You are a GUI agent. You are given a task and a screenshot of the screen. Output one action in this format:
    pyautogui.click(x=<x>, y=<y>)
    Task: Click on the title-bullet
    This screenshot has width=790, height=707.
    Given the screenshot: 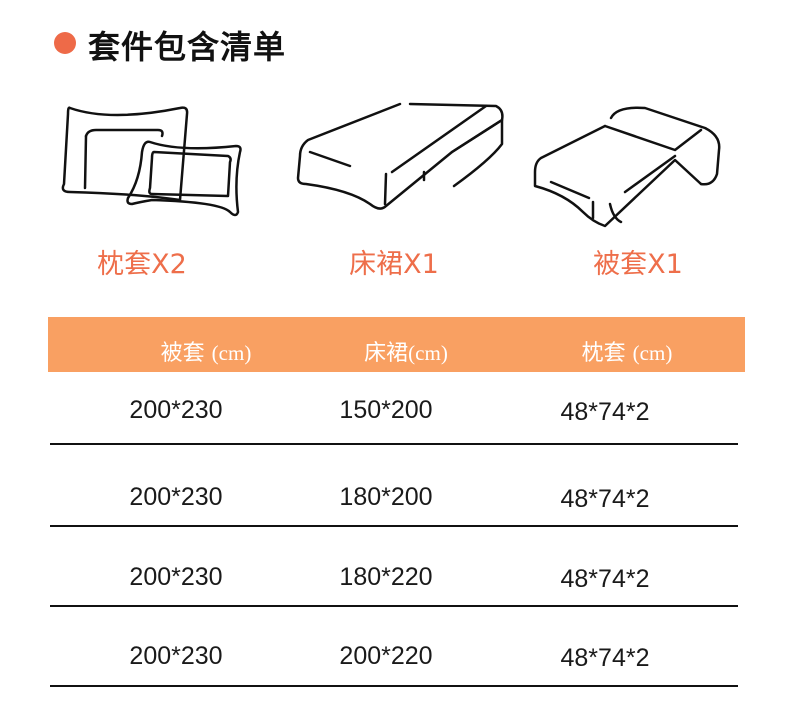 What is the action you would take?
    pyautogui.click(x=65, y=43)
    